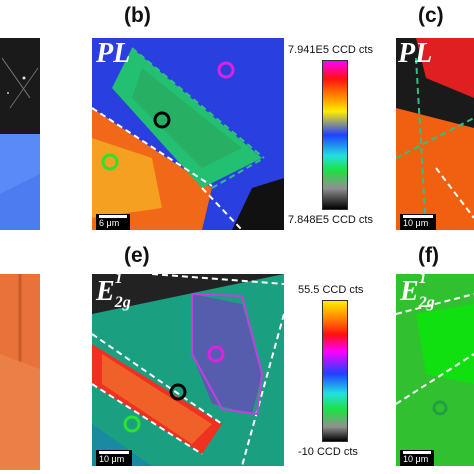 The width and height of the screenshot is (474, 474). What do you see at coordinates (435, 370) in the screenshot?
I see `e2g-map-f: E 1 2g 10 μm` at bounding box center [435, 370].